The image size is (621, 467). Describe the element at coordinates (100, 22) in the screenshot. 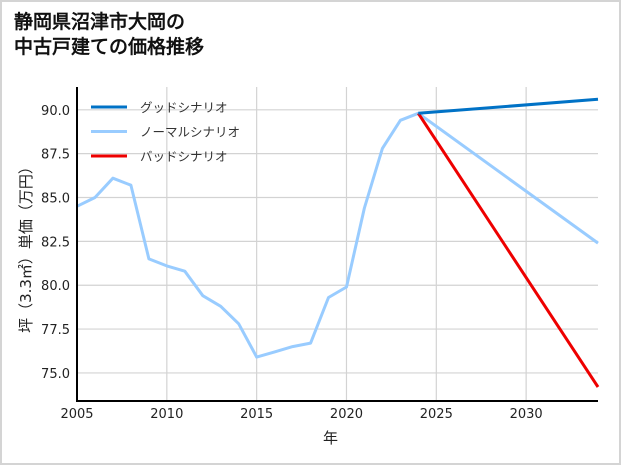

I see `chart-title-line-1: 静岡県沼津市大岡の` at that location.